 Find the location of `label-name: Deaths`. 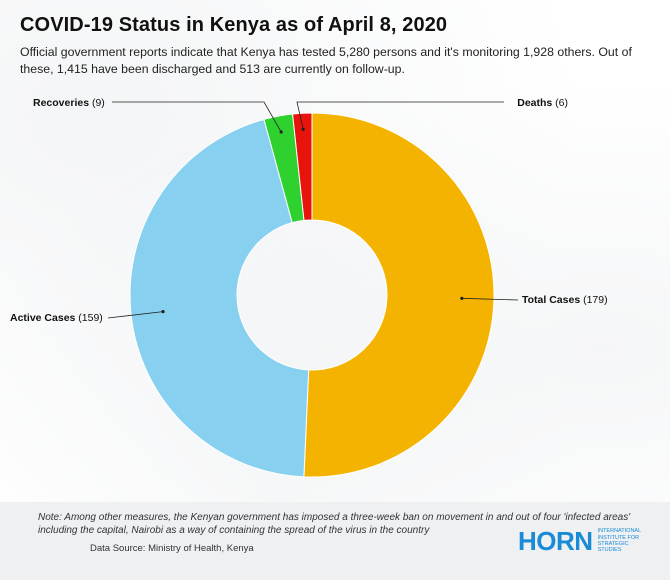

label-name: Deaths is located at coordinates (534, 103).